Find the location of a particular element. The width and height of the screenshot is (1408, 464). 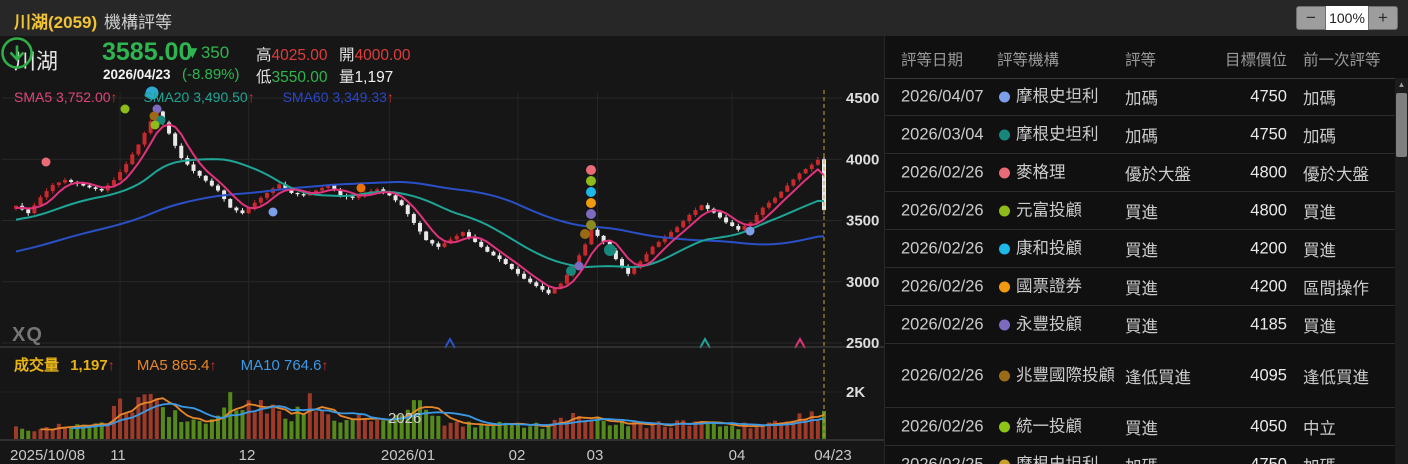

rating-row: 2026/02/26 麥格理 優於大盤 4800 優於大盤 is located at coordinates (1140, 173).